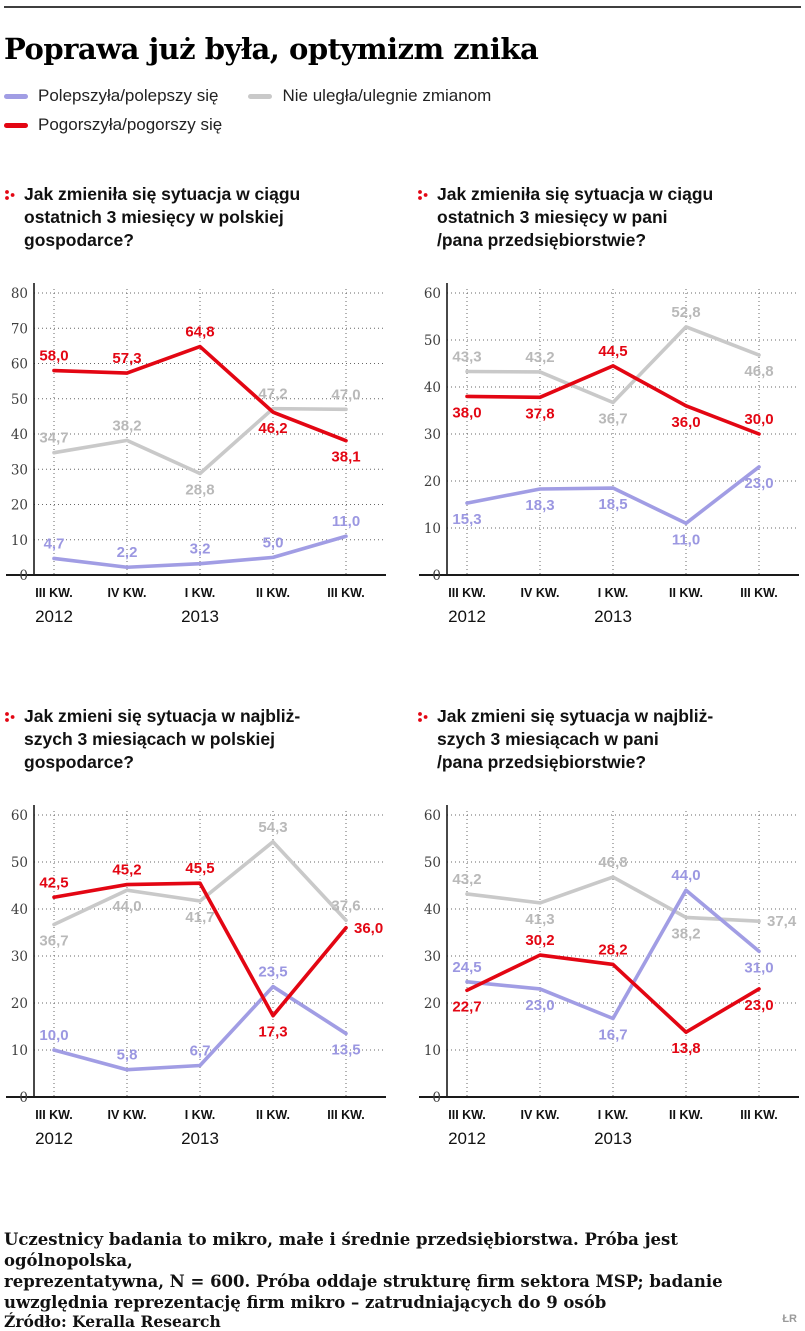  What do you see at coordinates (466, 967) in the screenshot?
I see `data-label-improve: 24,5` at bounding box center [466, 967].